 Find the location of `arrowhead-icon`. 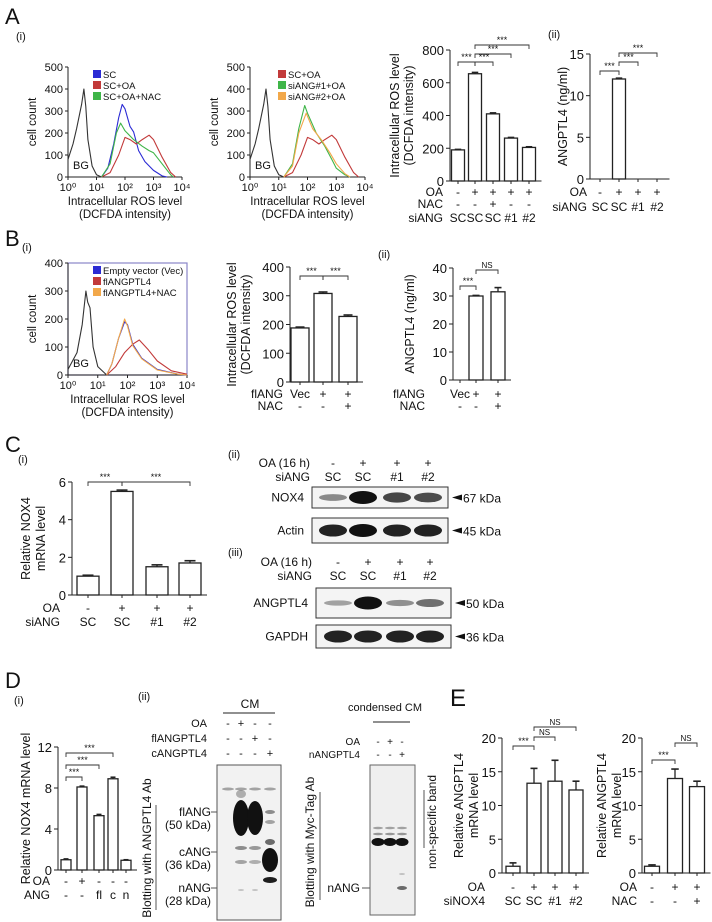

arrowhead-icon is located at coordinates (457, 497).